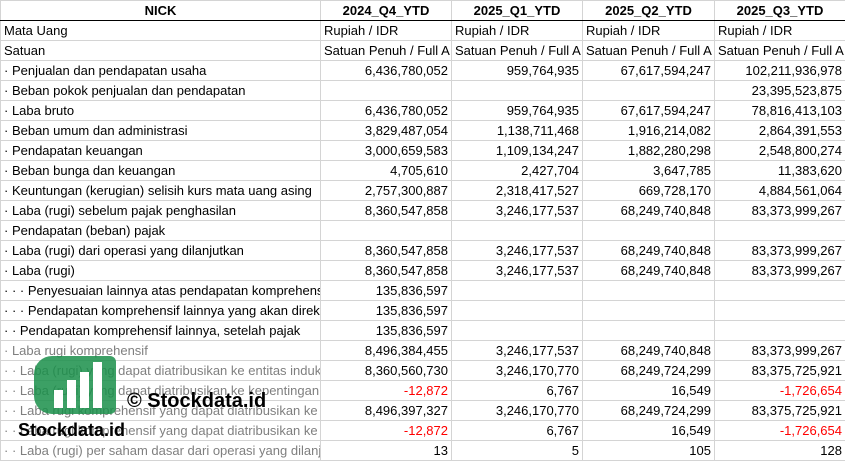  I want to click on cell-value: 4,884,561,064, so click(779, 190).